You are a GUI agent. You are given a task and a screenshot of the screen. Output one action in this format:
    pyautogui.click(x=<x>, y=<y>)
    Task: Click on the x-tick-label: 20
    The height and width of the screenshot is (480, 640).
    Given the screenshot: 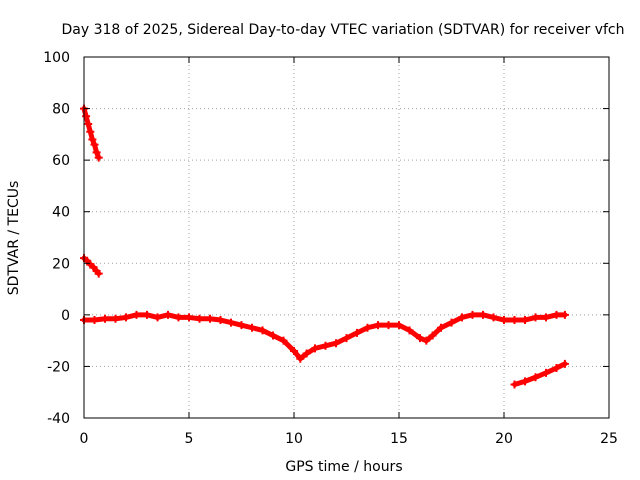 What is the action you would take?
    pyautogui.click(x=504, y=439)
    